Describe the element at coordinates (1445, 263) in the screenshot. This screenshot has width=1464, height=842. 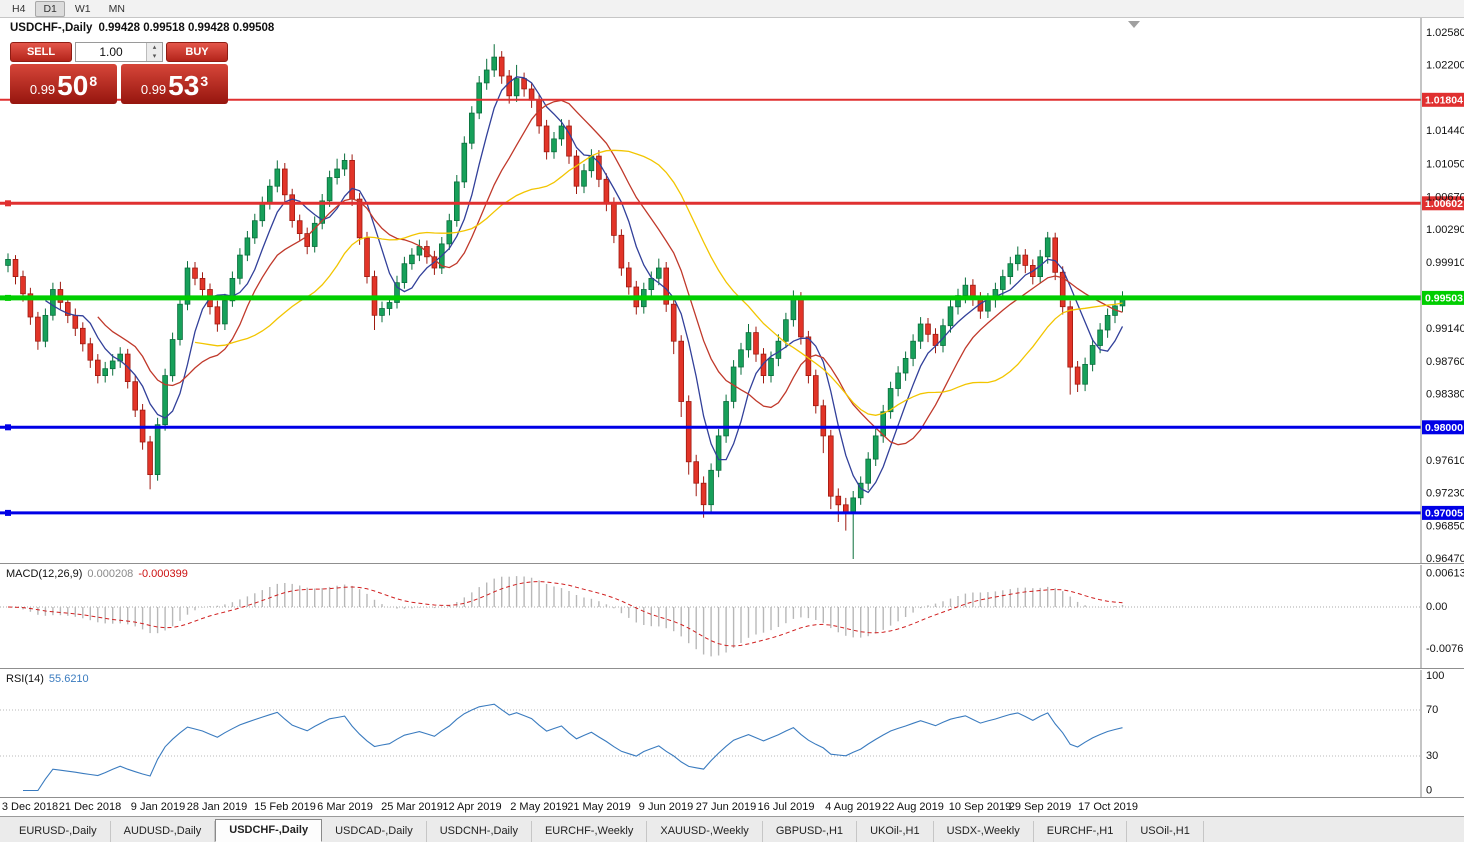
I see `price-tick: 0.99910` at that location.